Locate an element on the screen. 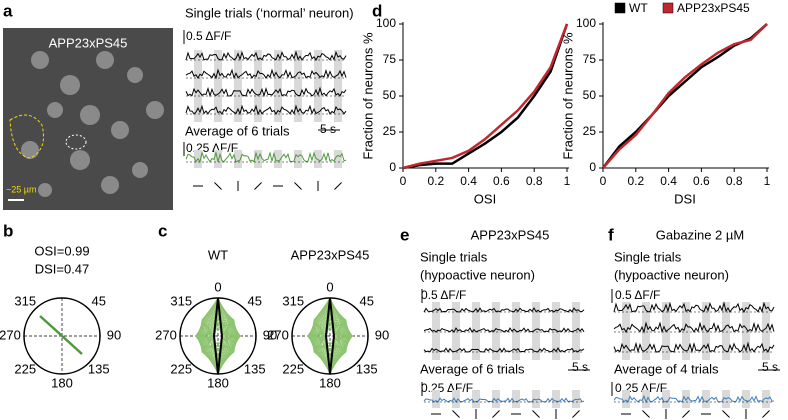 The width and height of the screenshot is (788, 420). roi is located at coordinates (26, 136).